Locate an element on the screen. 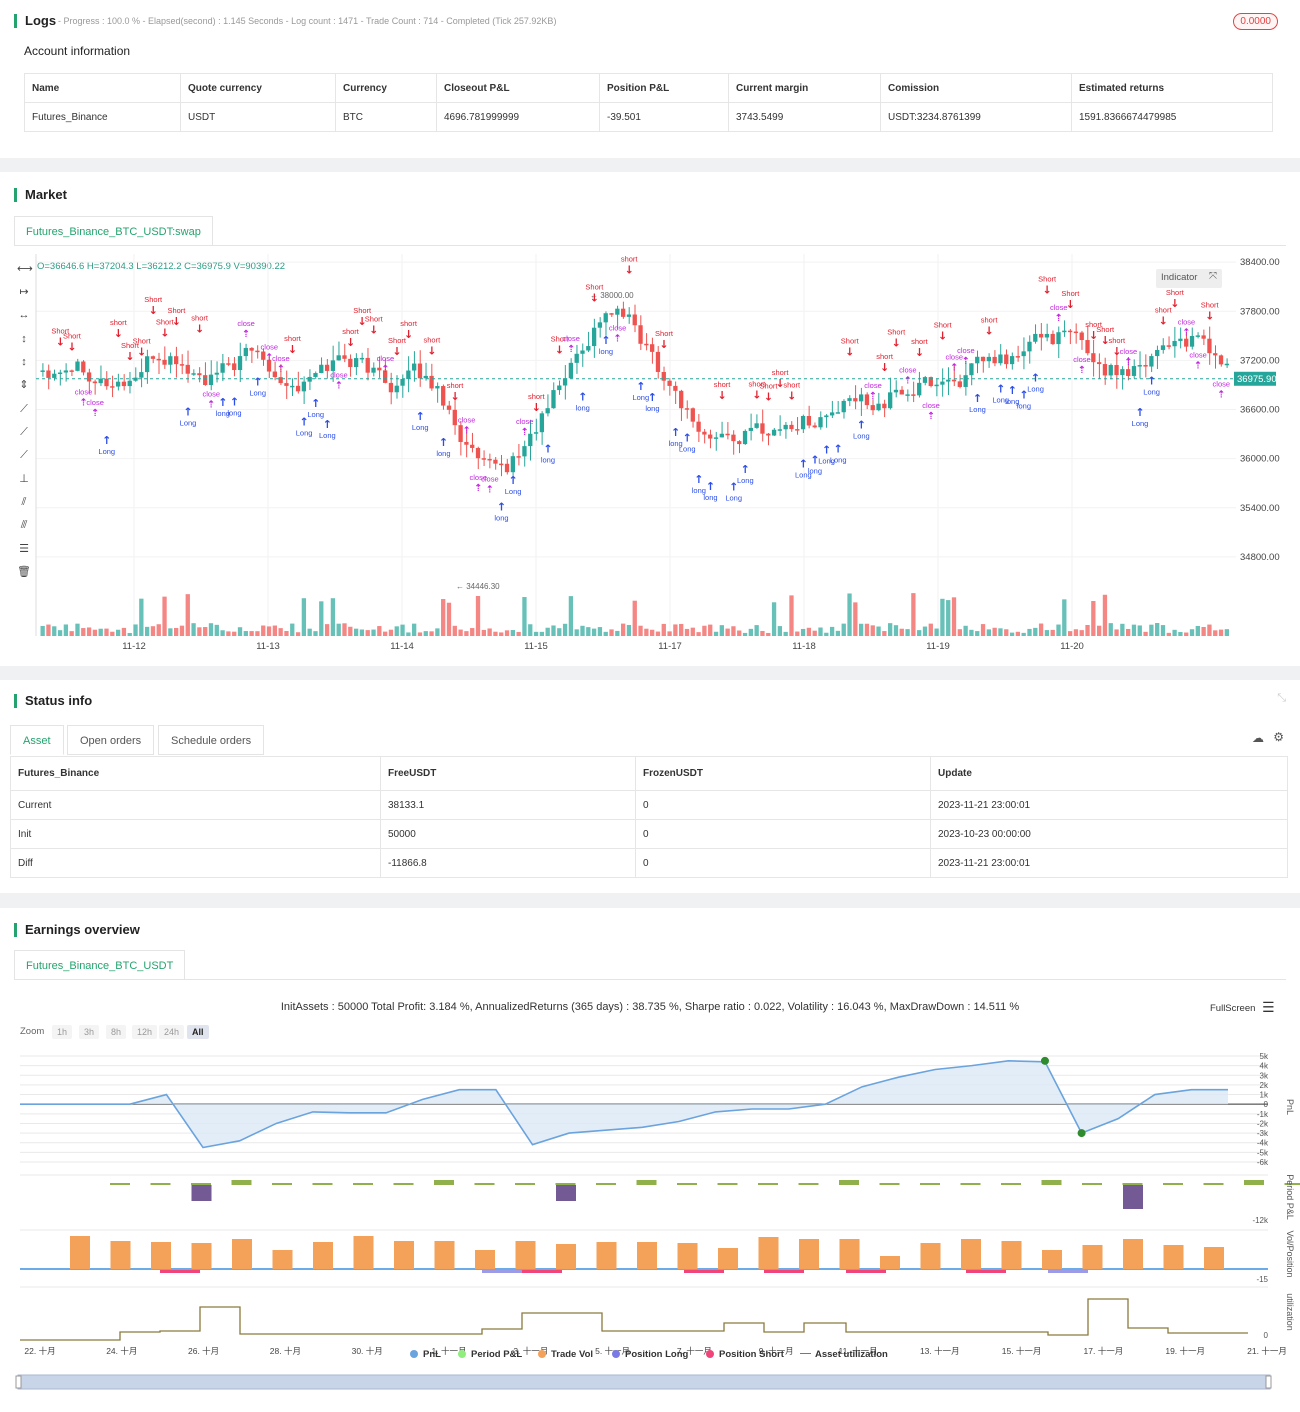  collapse-icon: ⤡ is located at coordinates (1281, 698).